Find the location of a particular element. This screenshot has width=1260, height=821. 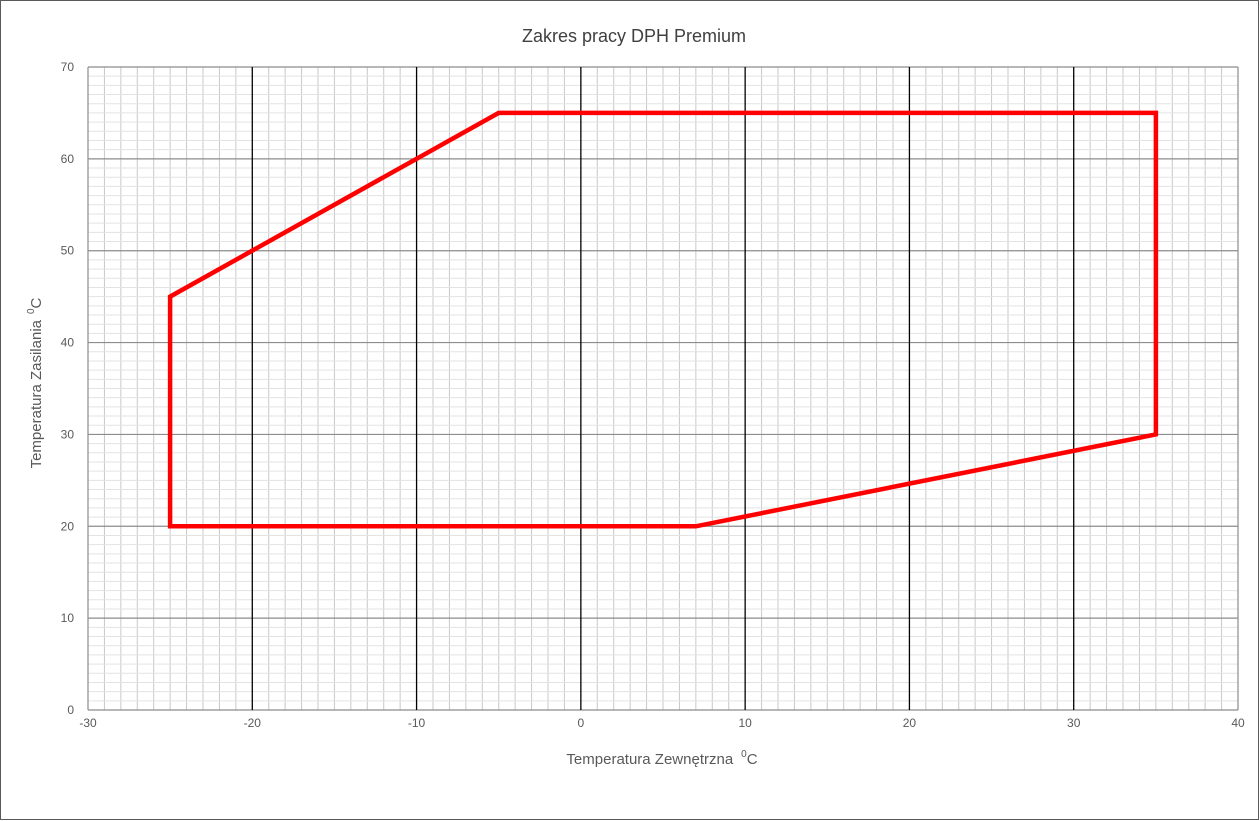

y-axis-label: Temperatura Zasilania 0C is located at coordinates (35, 382).